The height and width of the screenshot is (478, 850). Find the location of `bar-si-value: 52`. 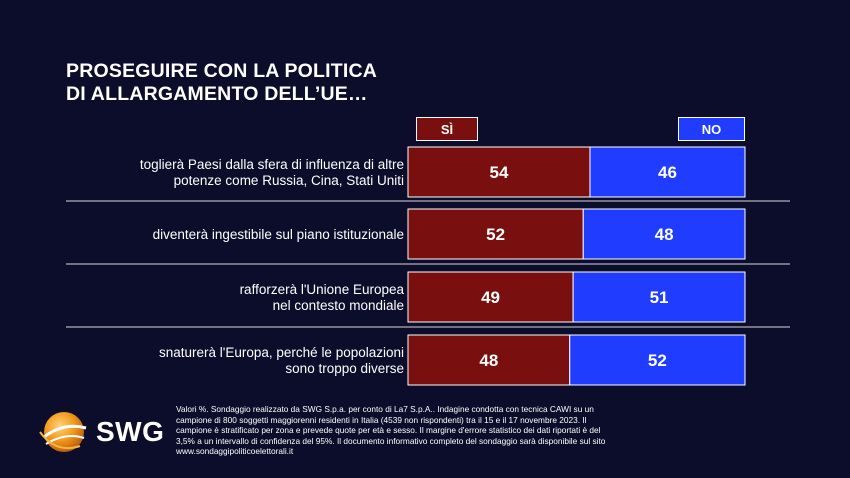

bar-si-value: 52 is located at coordinates (495, 234).